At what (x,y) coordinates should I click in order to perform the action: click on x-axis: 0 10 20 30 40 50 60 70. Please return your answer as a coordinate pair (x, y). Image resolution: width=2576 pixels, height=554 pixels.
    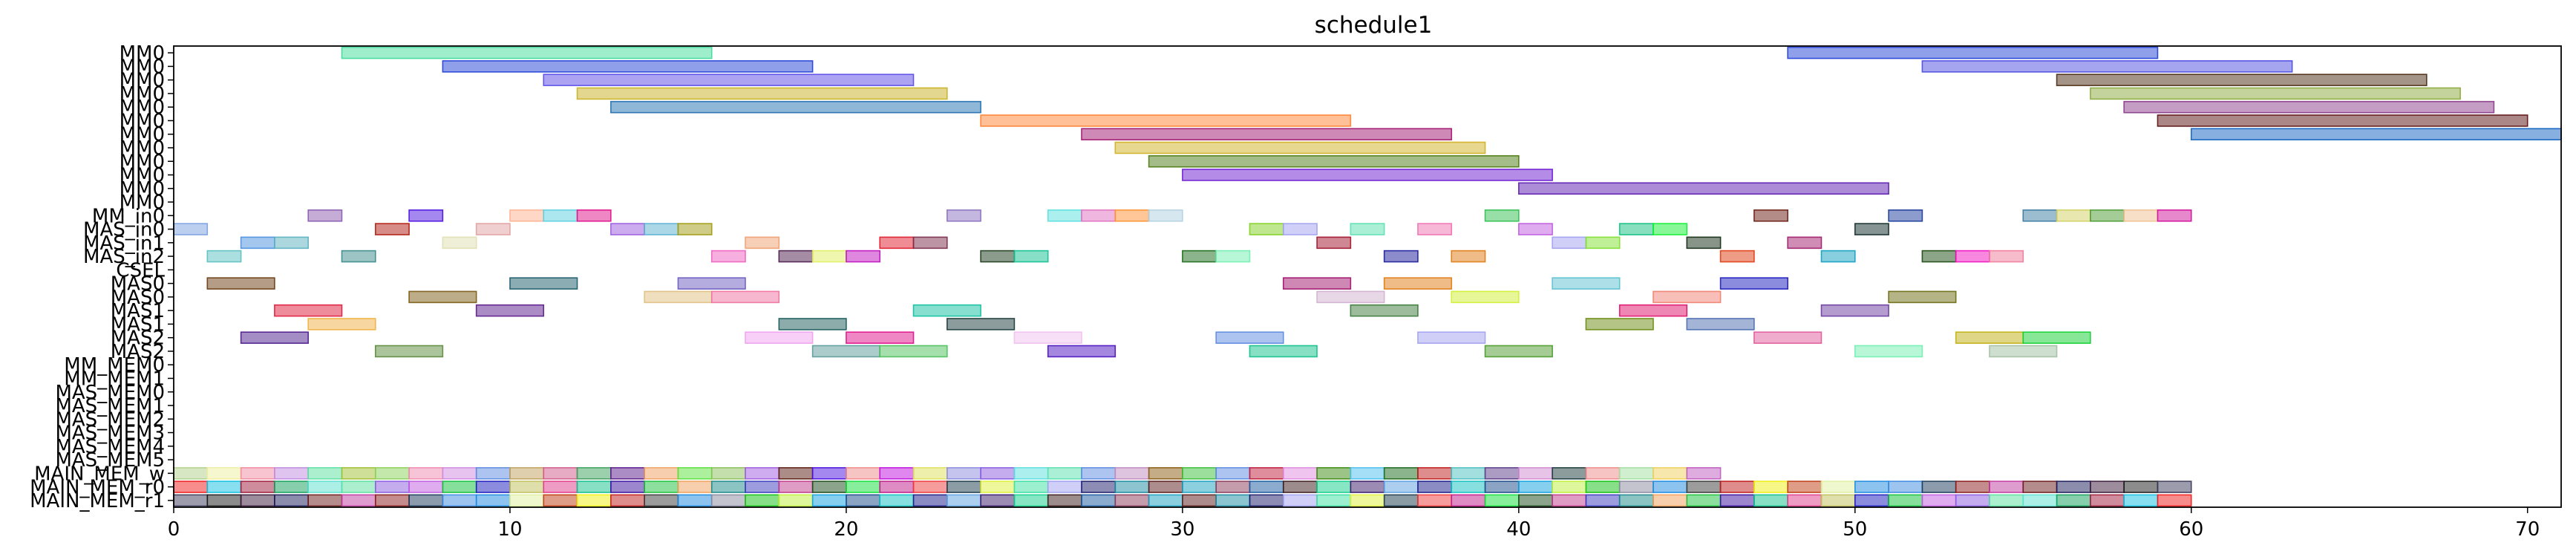
    Looking at the image, I should click on (1354, 524).